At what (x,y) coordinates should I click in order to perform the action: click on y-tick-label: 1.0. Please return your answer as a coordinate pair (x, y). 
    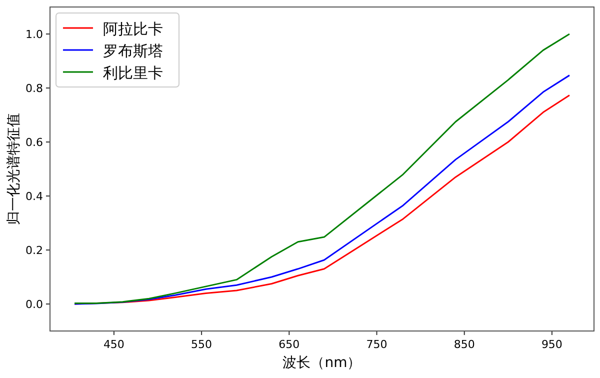
    Looking at the image, I should click on (34, 34).